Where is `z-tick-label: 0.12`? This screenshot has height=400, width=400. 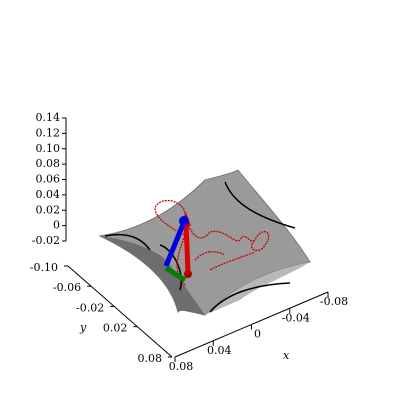
z-tick-label: 0.12 is located at coordinates (48, 132).